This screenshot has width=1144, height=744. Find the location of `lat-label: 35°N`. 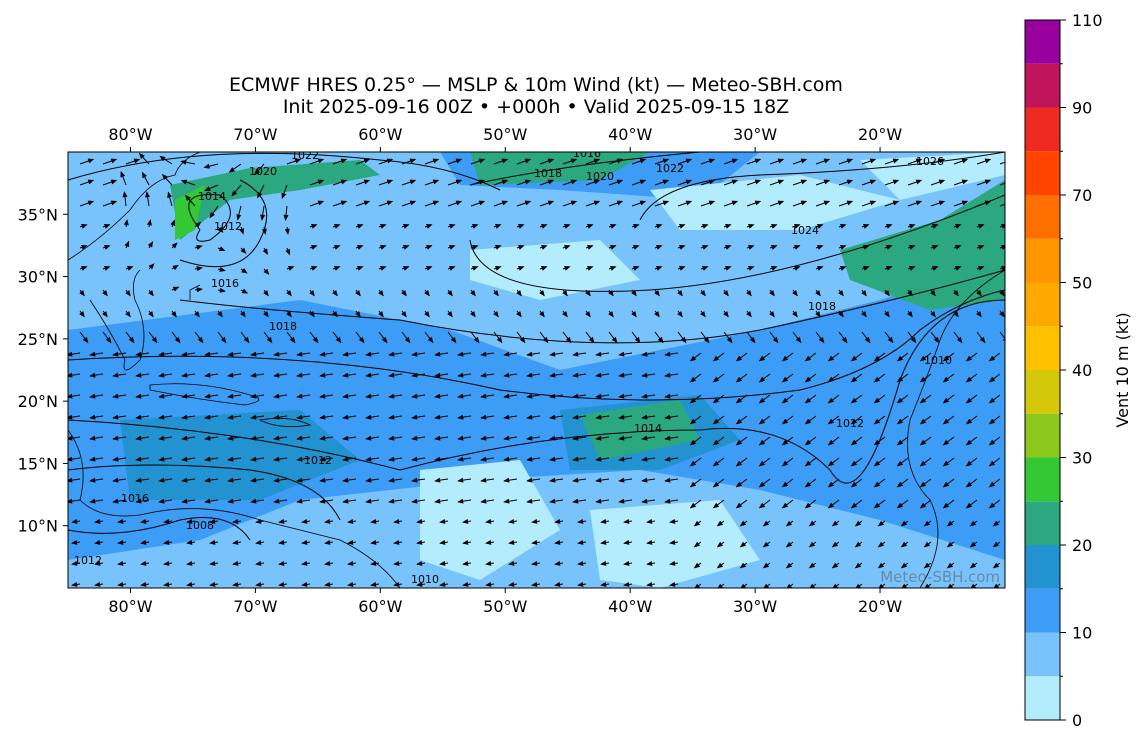

lat-label: 35°N is located at coordinates (38, 214).